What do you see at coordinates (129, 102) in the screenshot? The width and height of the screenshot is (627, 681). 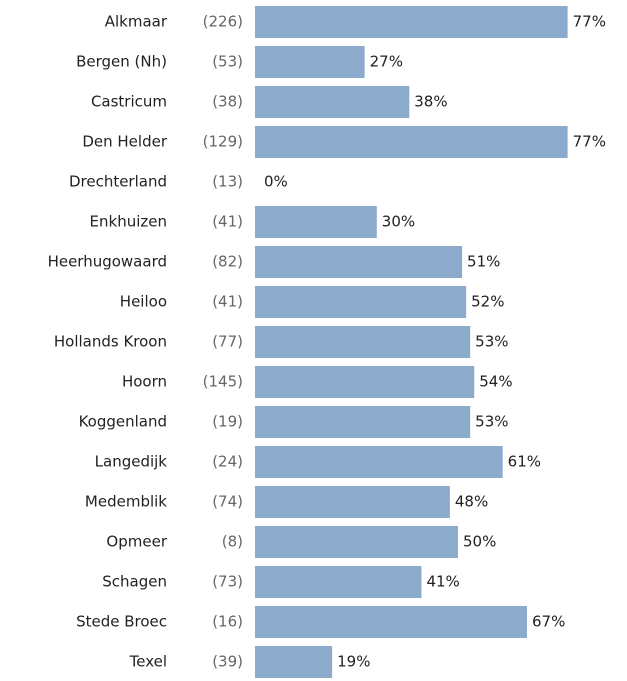 I see `category-label: Castricum` at bounding box center [129, 102].